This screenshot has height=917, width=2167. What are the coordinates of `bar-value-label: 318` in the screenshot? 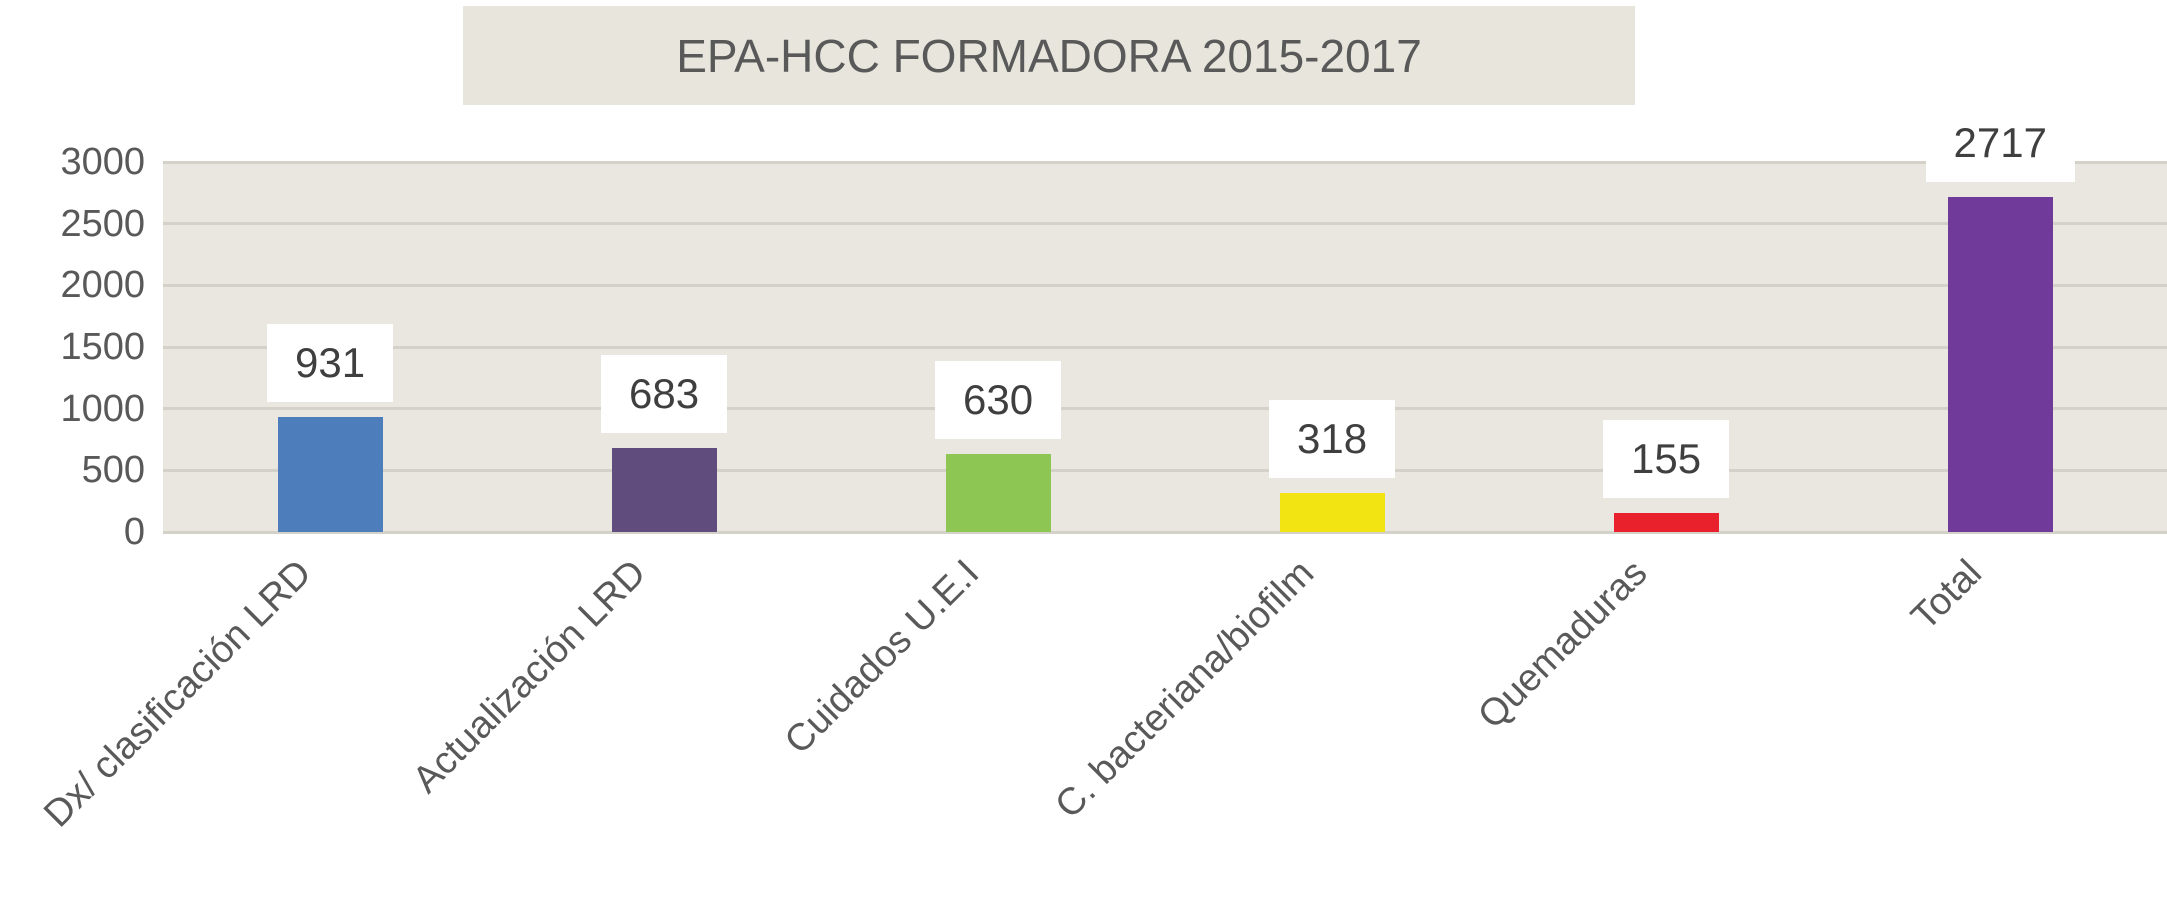 It's located at (1332, 438).